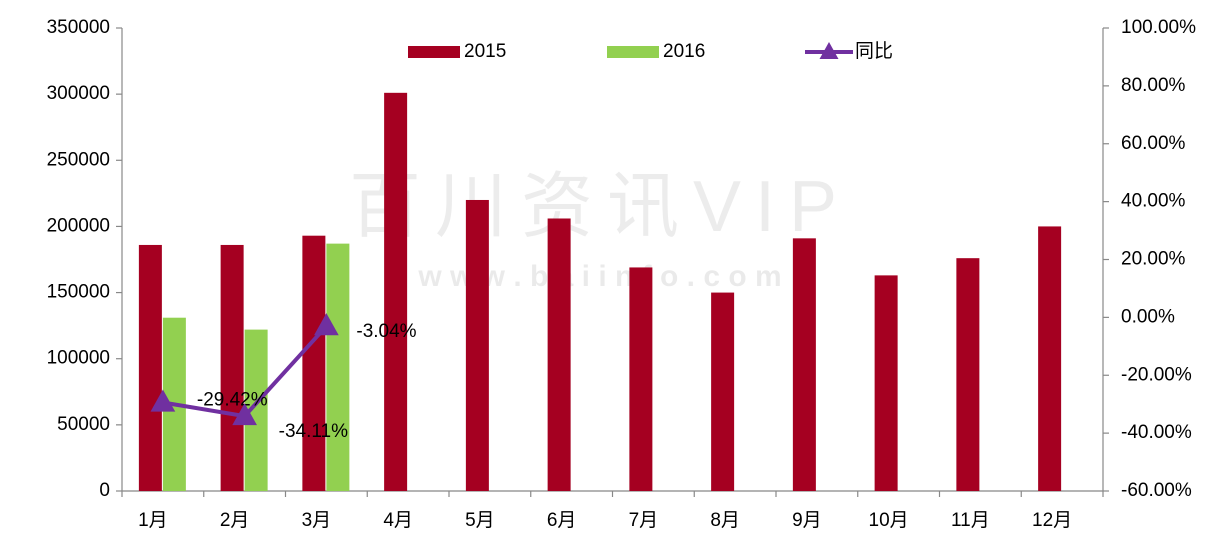 The width and height of the screenshot is (1227, 536). I want to click on y2-tick-label: 40.00%, so click(1153, 201).